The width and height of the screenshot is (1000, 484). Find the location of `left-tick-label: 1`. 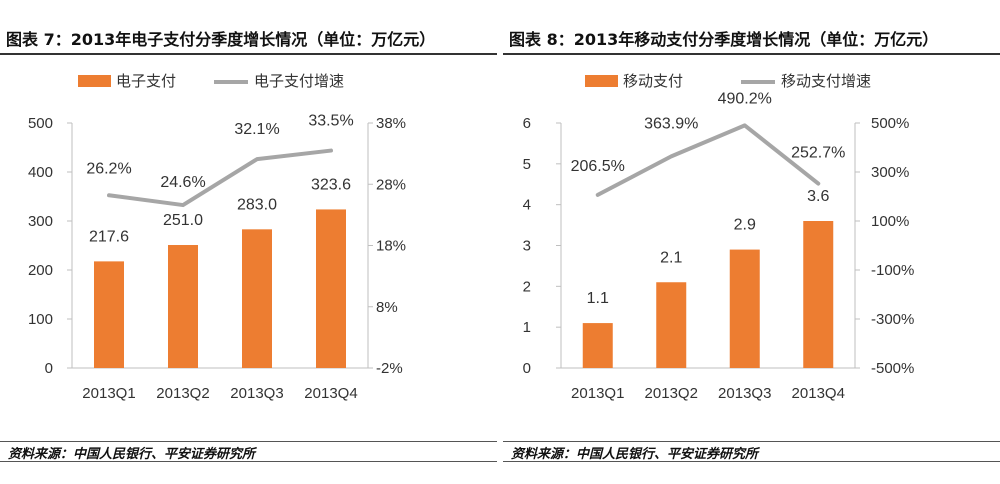

left-tick-label: 1 is located at coordinates (527, 327).